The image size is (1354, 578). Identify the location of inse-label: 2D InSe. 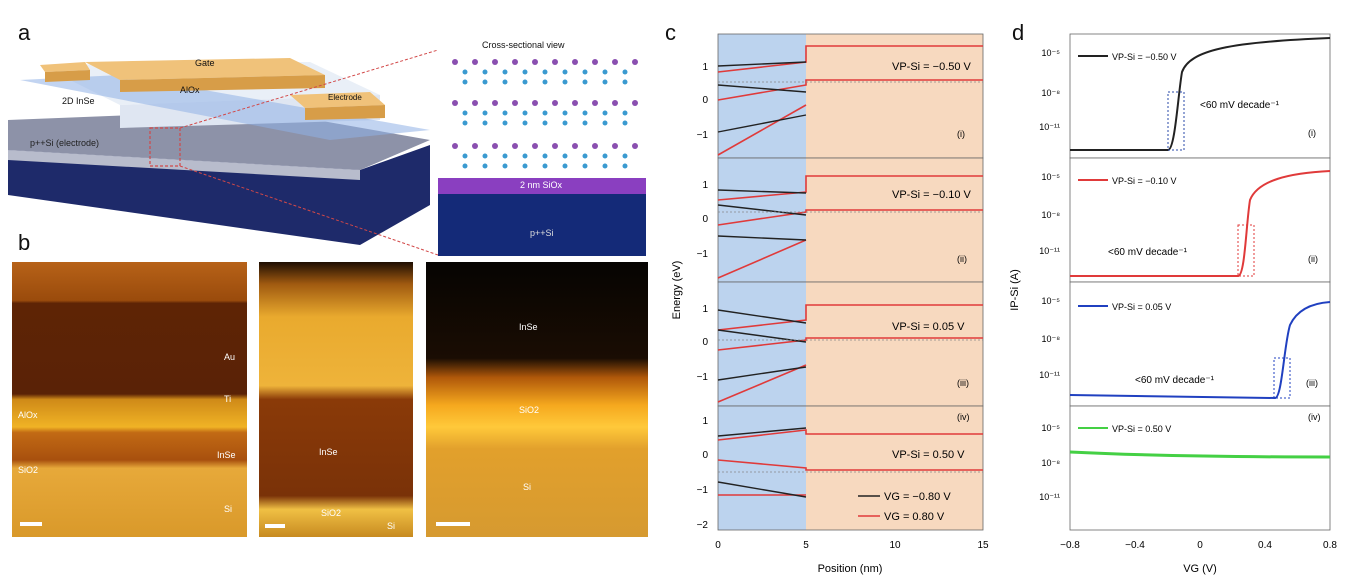
(78, 101).